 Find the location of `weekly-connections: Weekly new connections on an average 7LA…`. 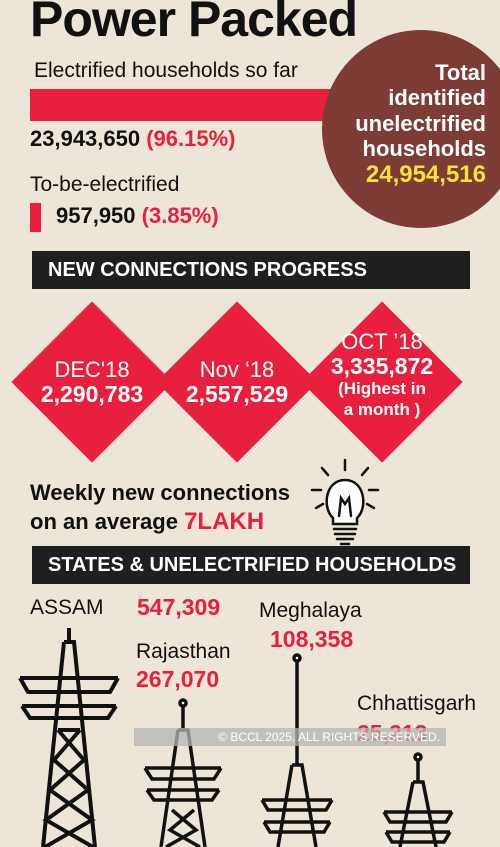

weekly-connections: Weekly new connections on an average 7LA… is located at coordinates (160, 508).